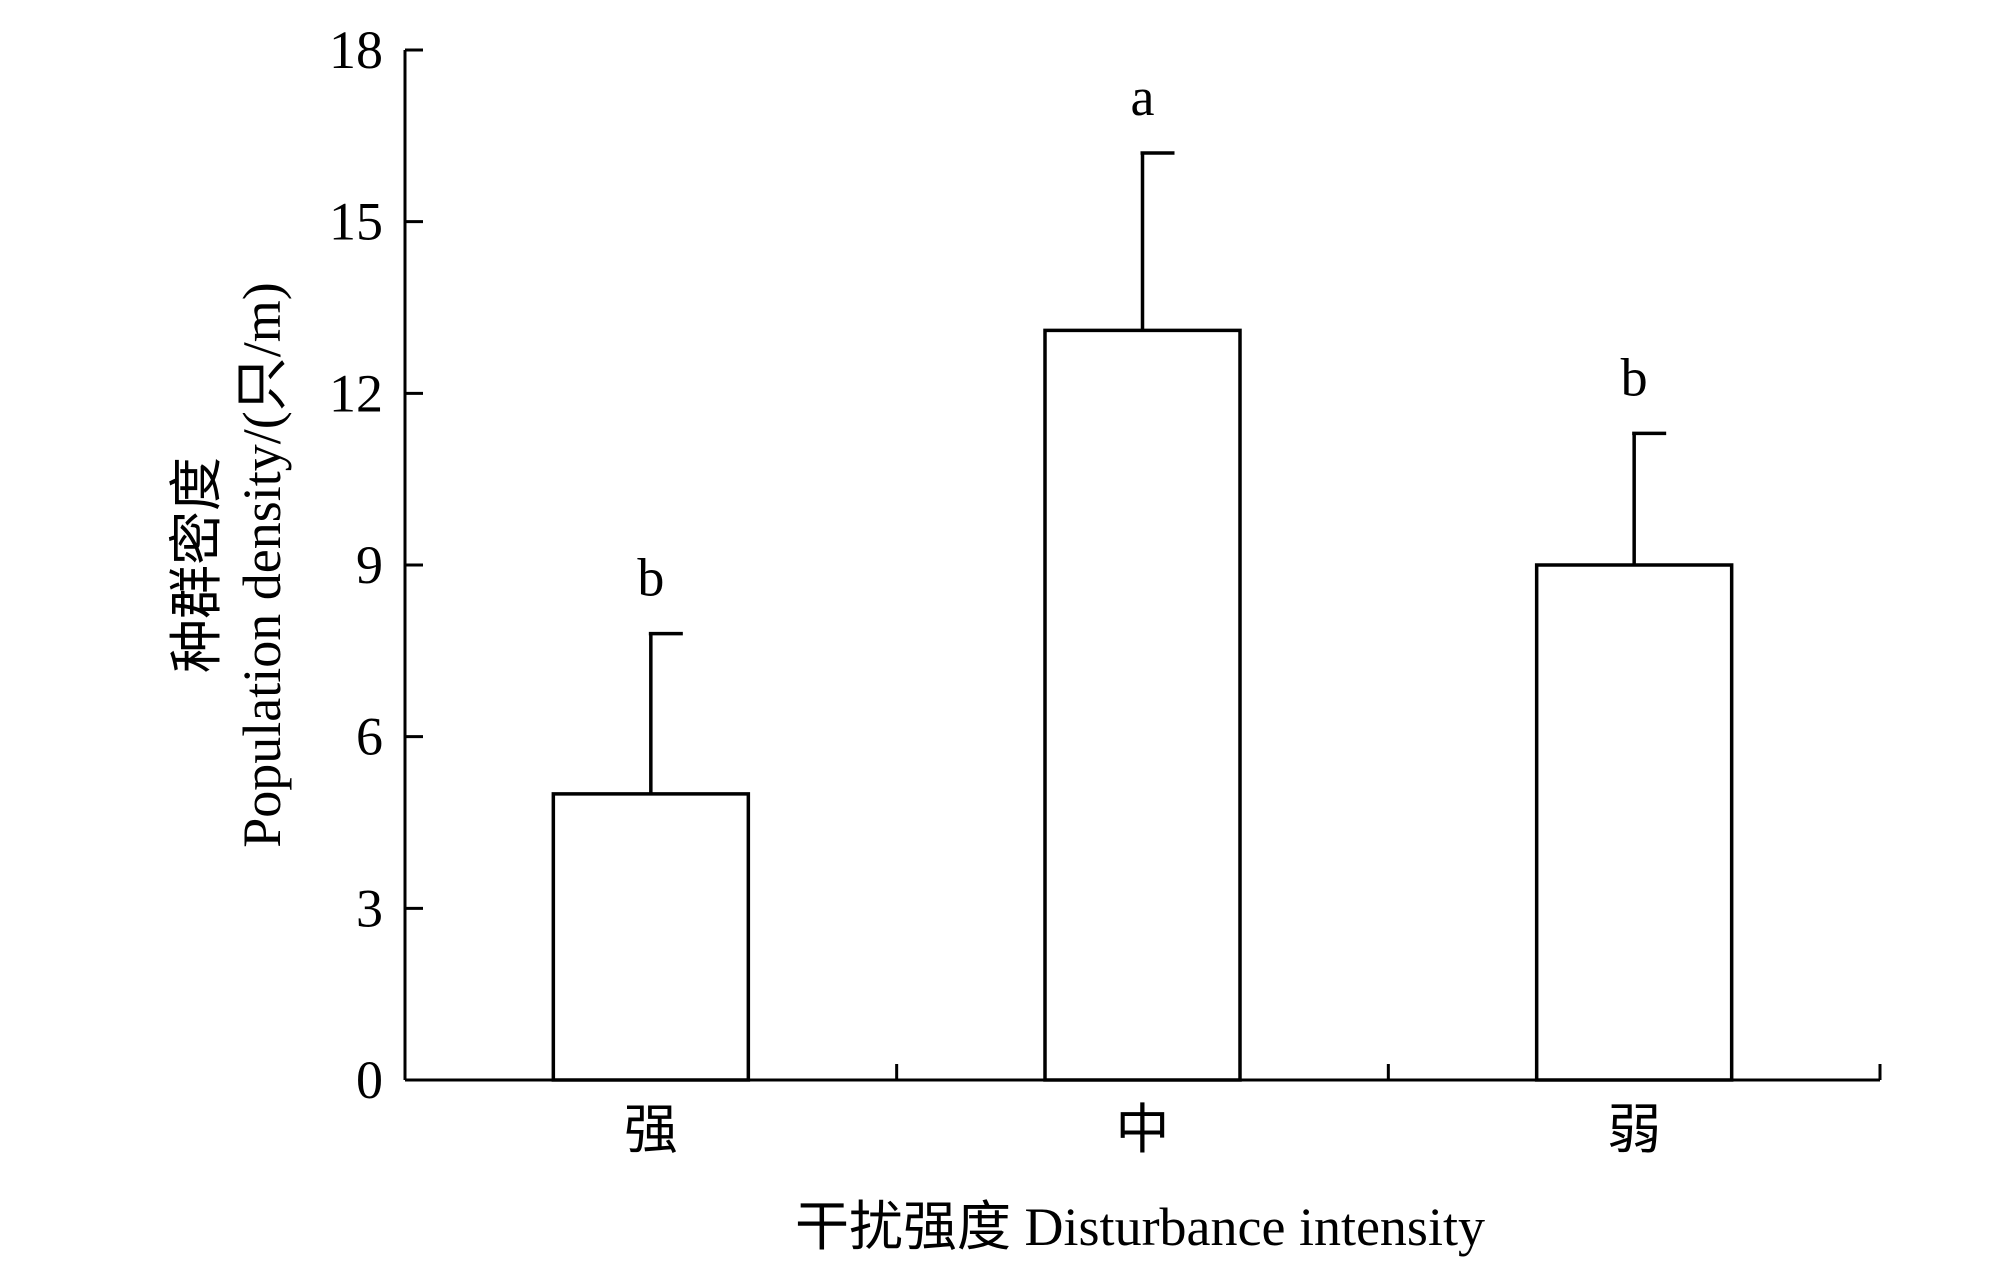  Describe the element at coordinates (369, 737) in the screenshot. I see `y-tick-label: 6` at that location.